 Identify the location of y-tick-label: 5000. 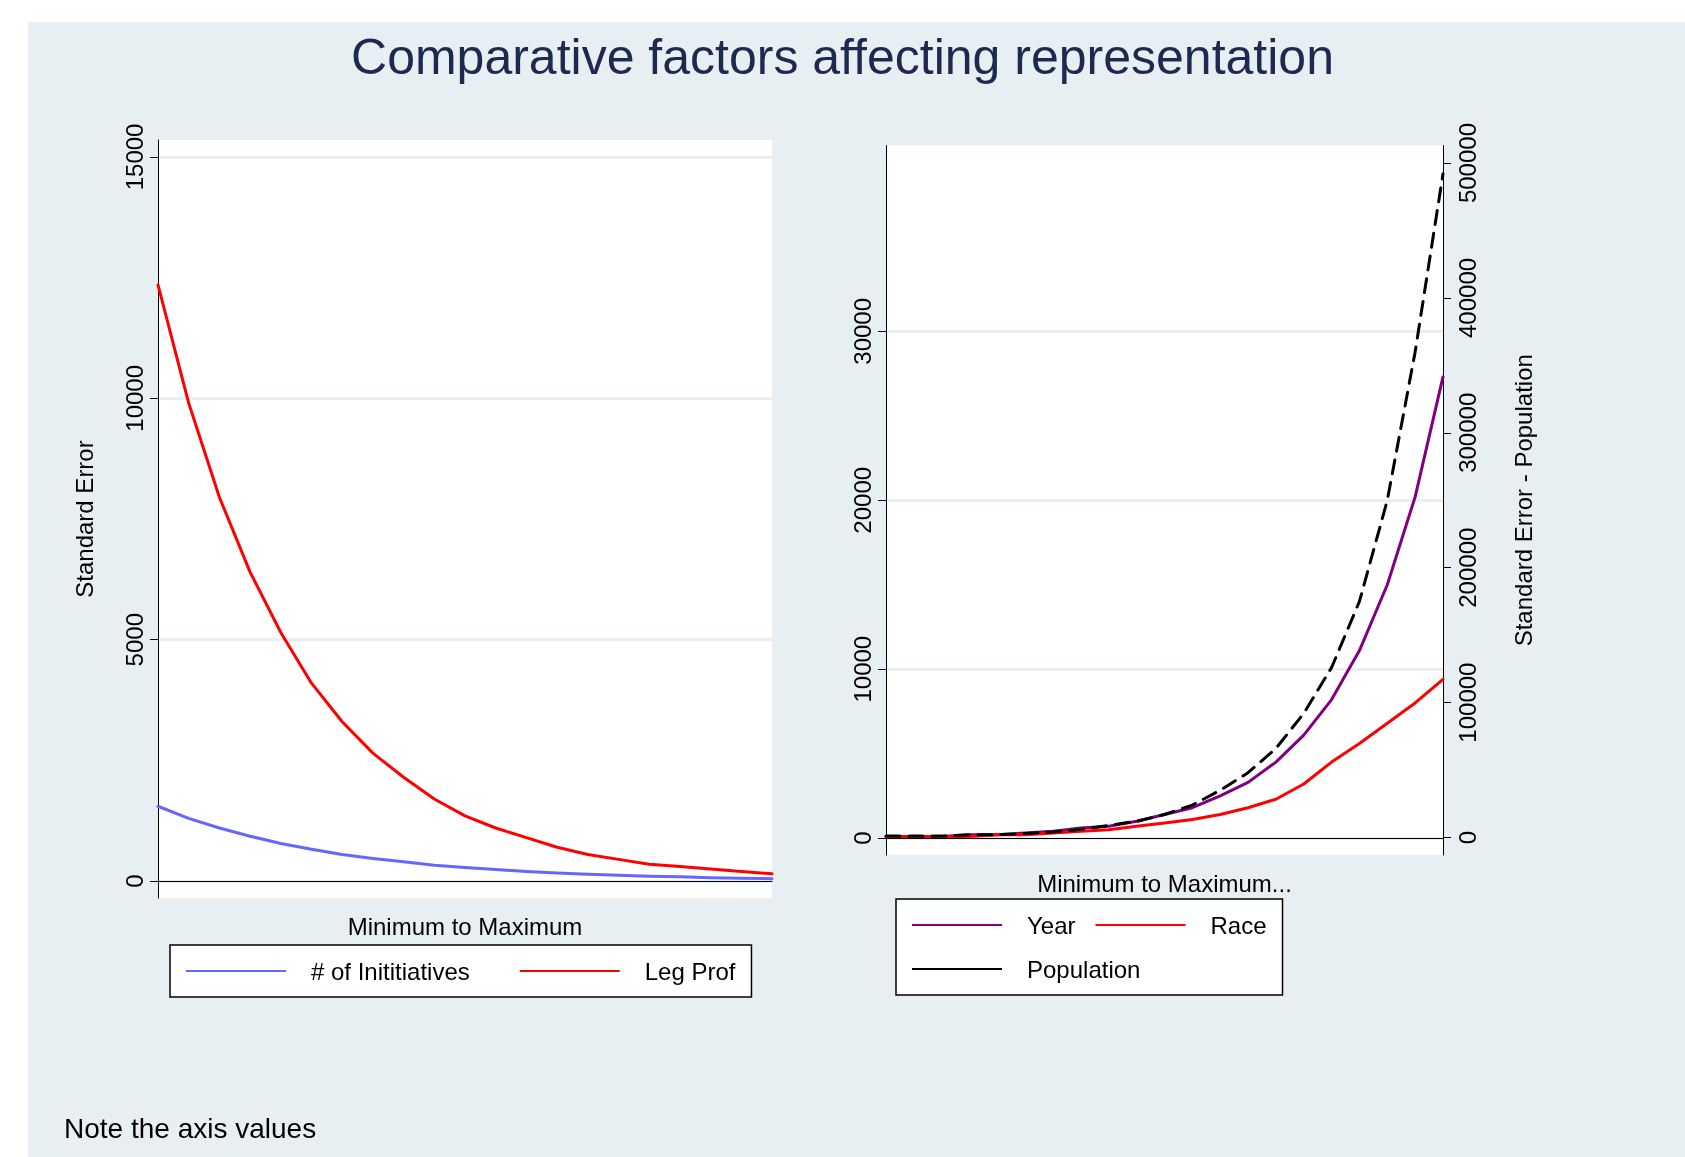
(134, 640).